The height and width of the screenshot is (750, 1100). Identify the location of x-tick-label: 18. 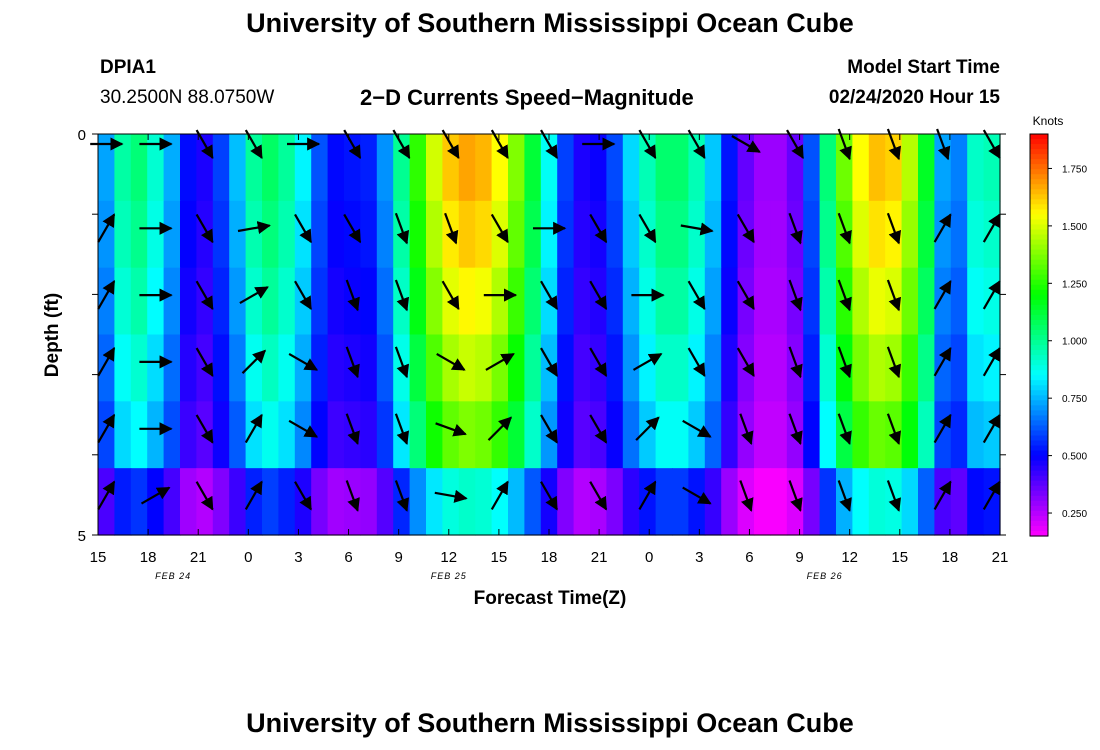
(549, 557).